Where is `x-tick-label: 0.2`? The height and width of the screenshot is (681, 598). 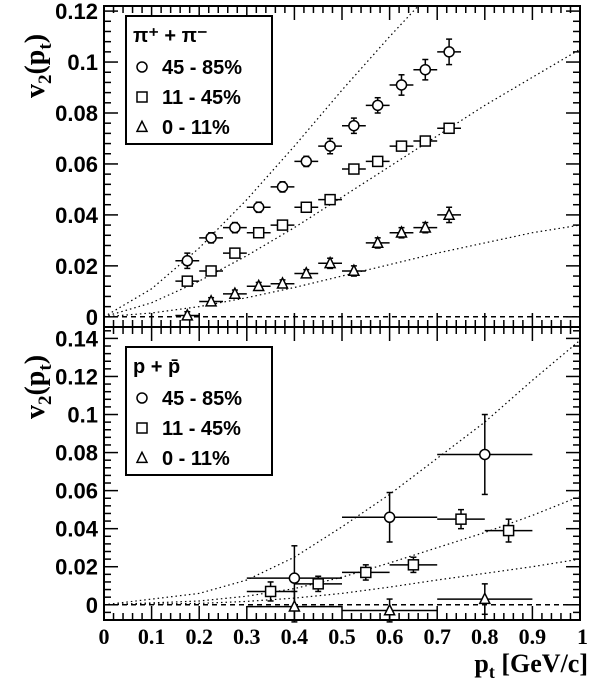 x-tick-label: 0.2 is located at coordinates (199, 636).